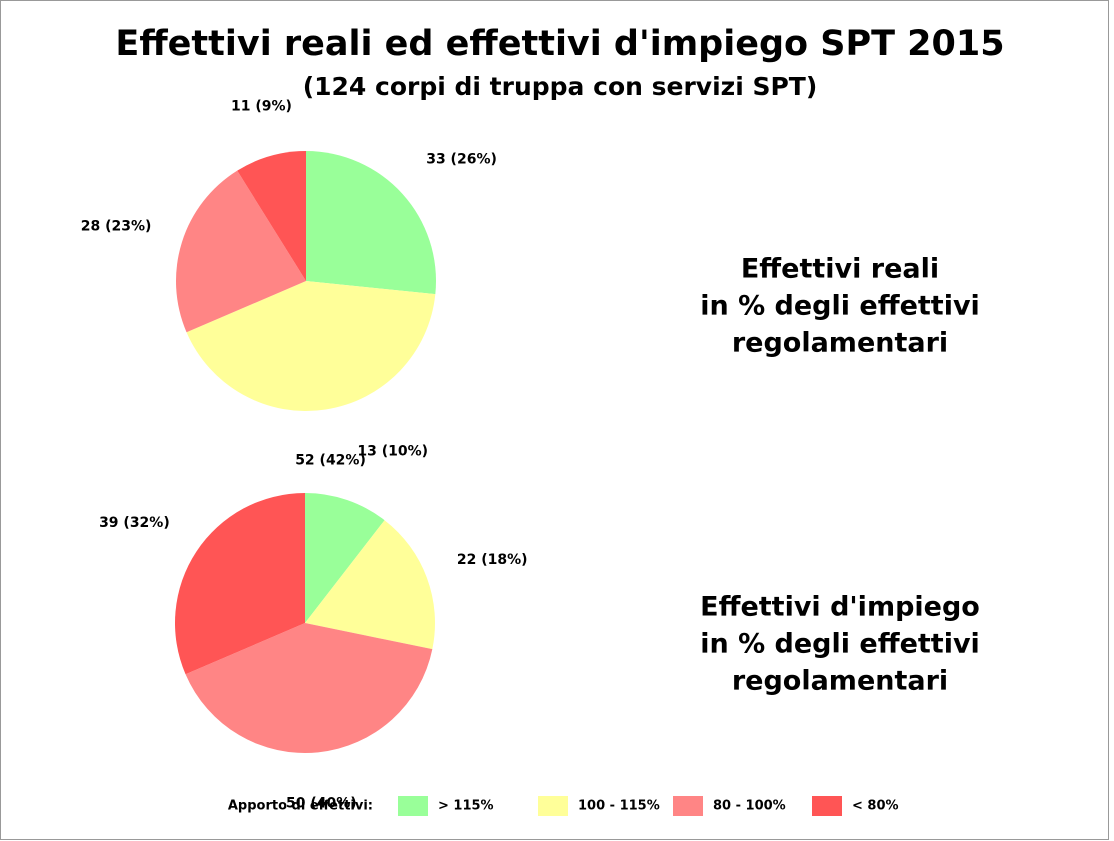  I want to click on chart-subtitle: (124 corpi di truppa con servizi SPT), so click(560, 86).